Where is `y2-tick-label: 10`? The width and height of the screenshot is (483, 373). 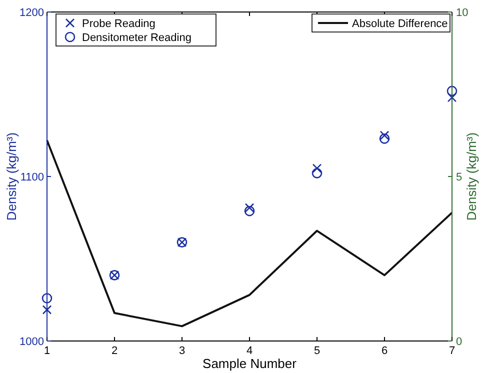
y2-tick-label: 10 is located at coordinates (462, 13).